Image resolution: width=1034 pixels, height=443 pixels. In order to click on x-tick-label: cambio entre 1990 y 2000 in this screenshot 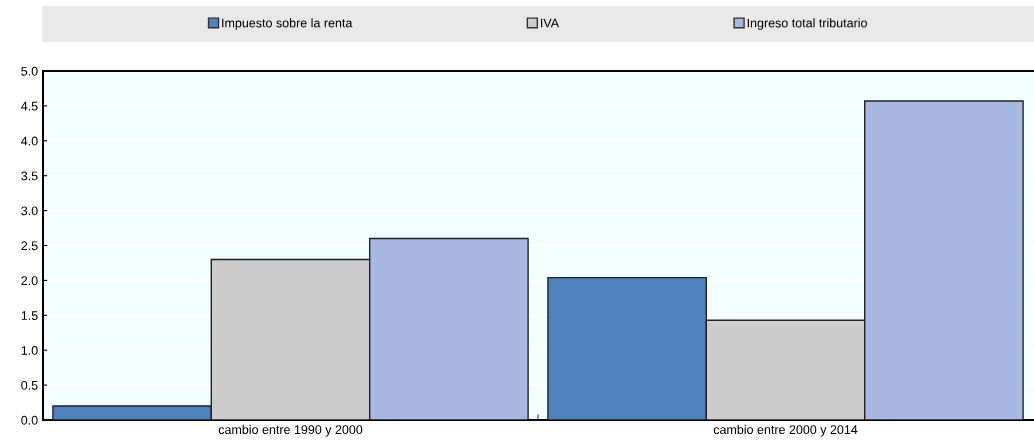, I will do `click(290, 430)`.